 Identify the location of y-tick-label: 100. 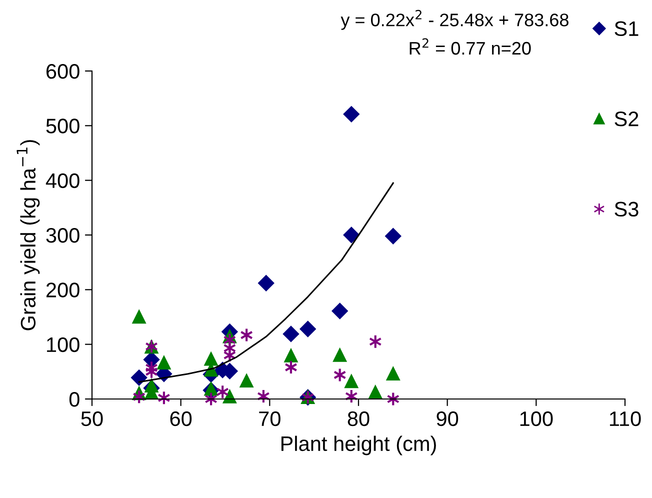
(63, 344).